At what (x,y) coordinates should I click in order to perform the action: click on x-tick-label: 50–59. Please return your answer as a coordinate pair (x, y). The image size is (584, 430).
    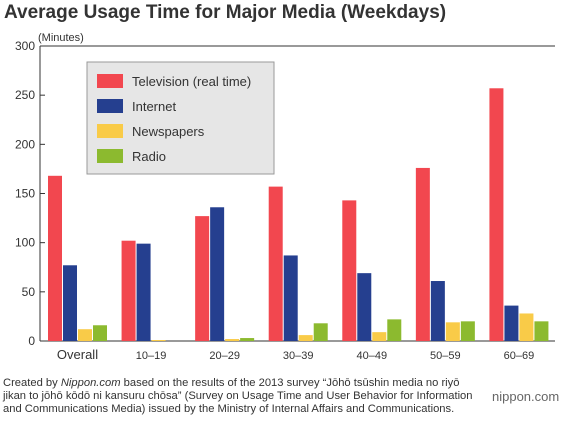
    Looking at the image, I should click on (445, 356).